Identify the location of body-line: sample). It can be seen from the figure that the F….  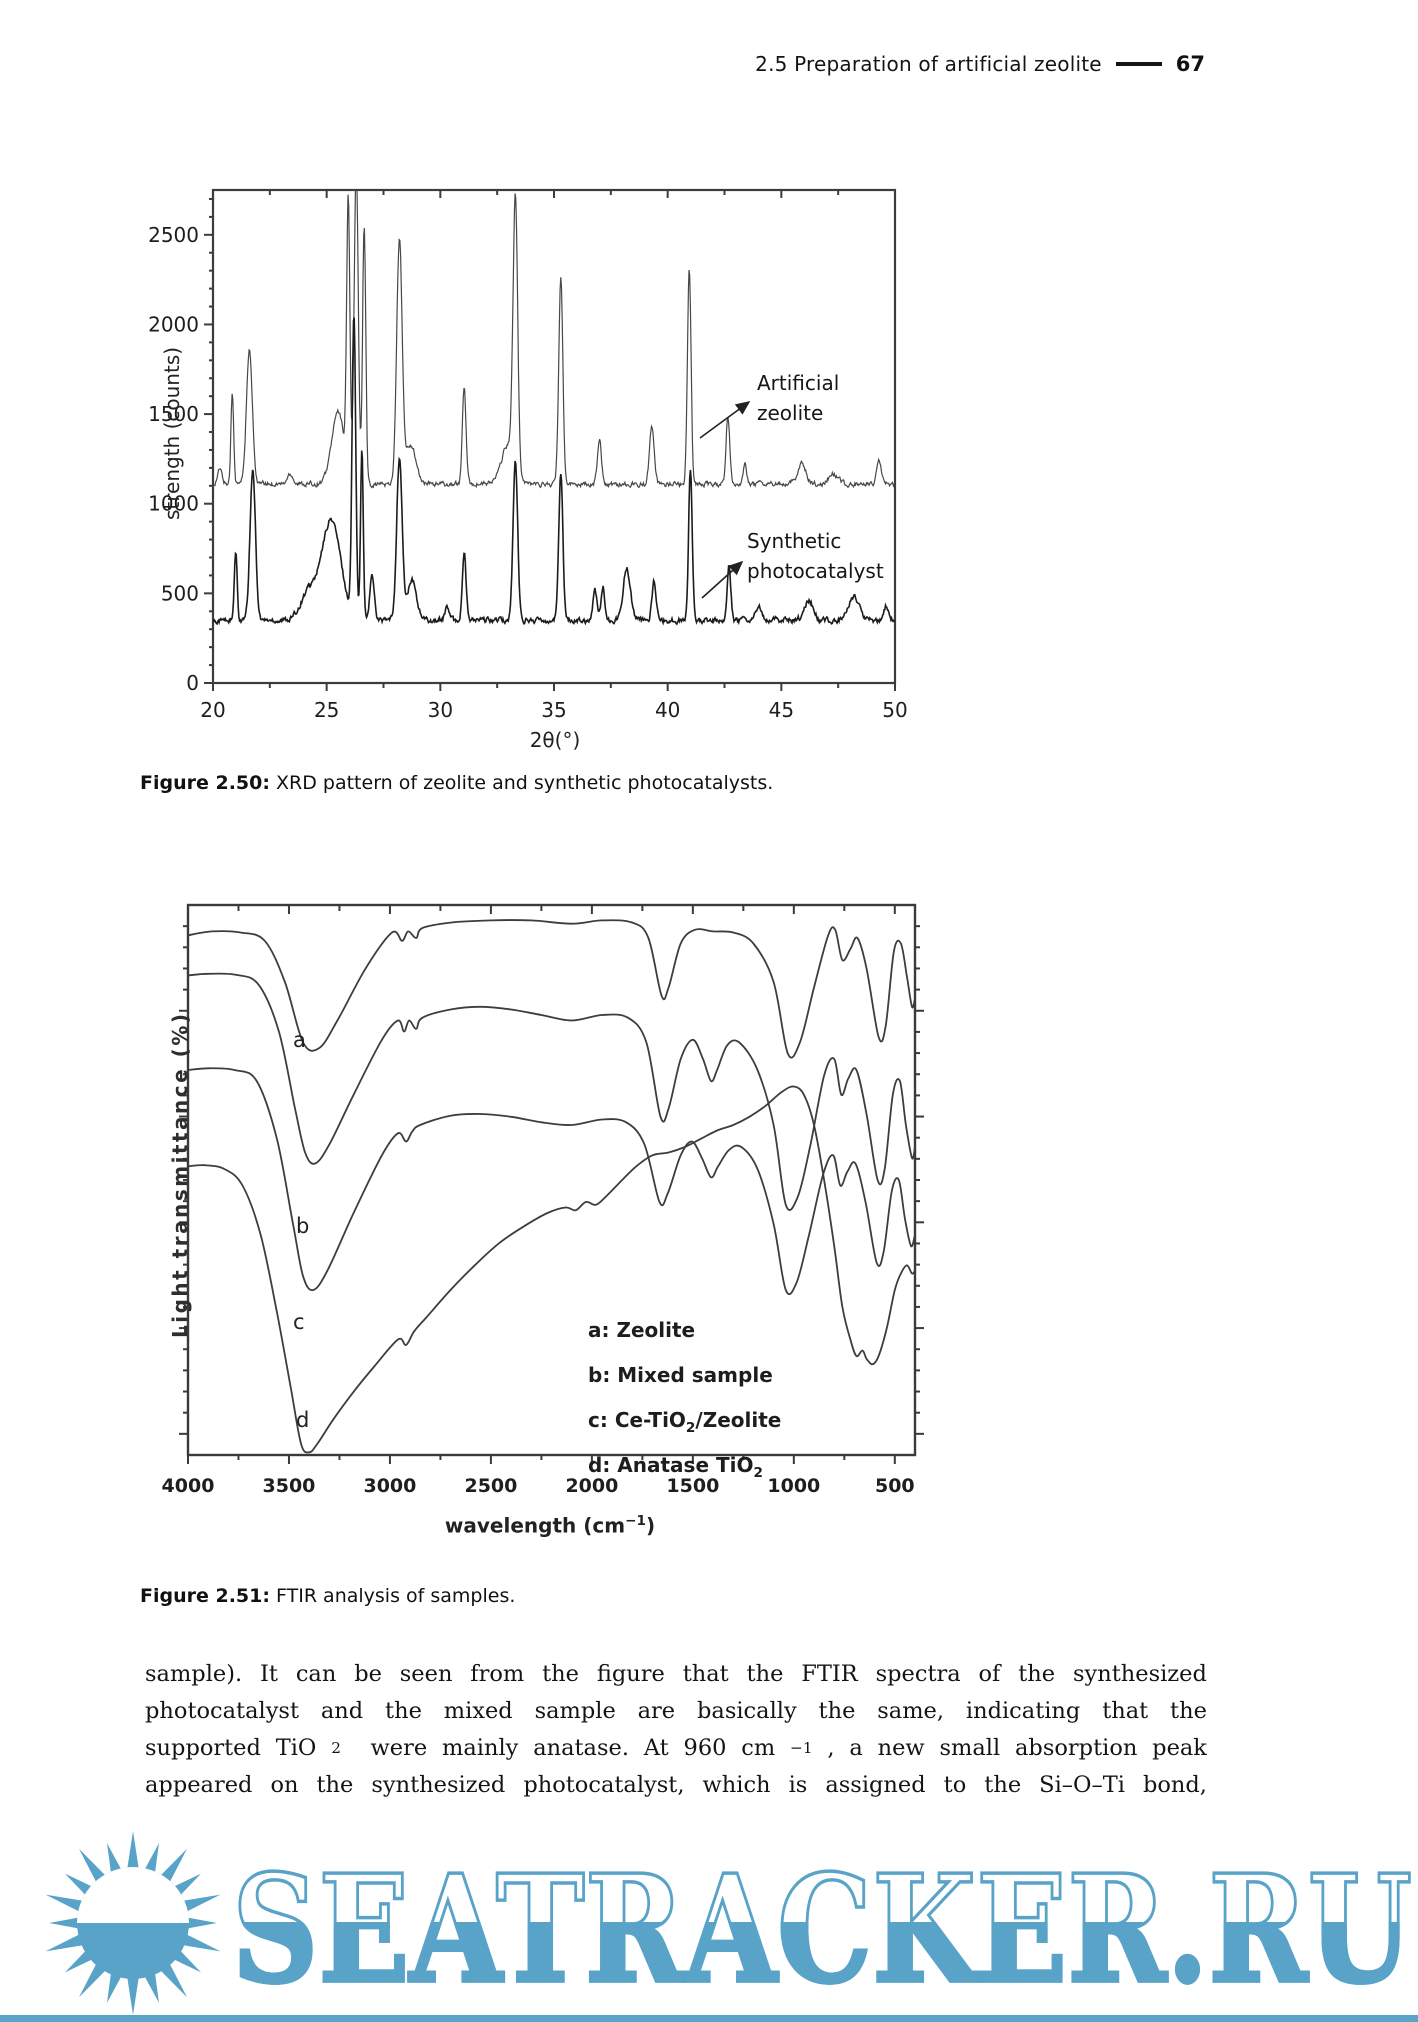
(676, 1674).